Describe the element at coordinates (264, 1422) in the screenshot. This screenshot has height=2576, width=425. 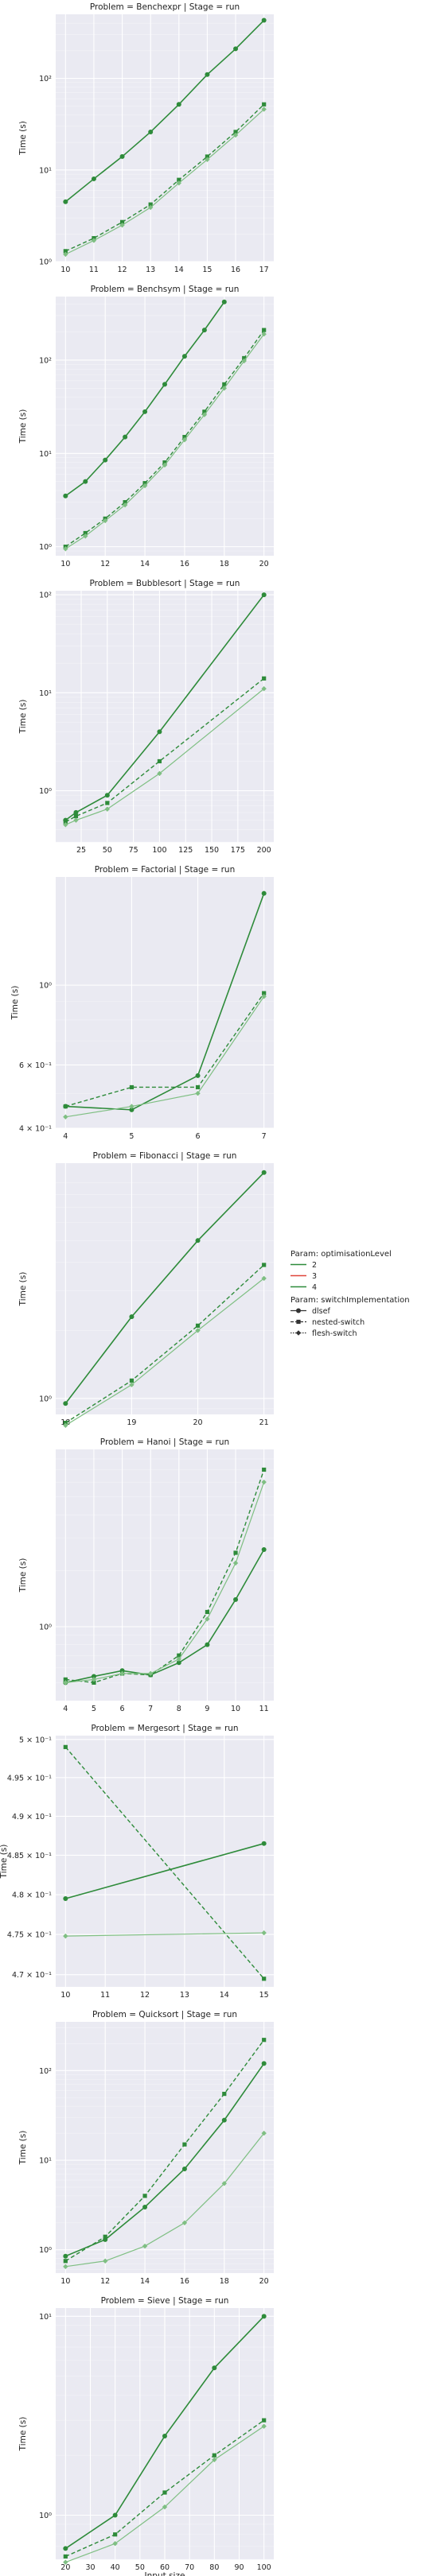
I see `x-tick-label: 21` at that location.